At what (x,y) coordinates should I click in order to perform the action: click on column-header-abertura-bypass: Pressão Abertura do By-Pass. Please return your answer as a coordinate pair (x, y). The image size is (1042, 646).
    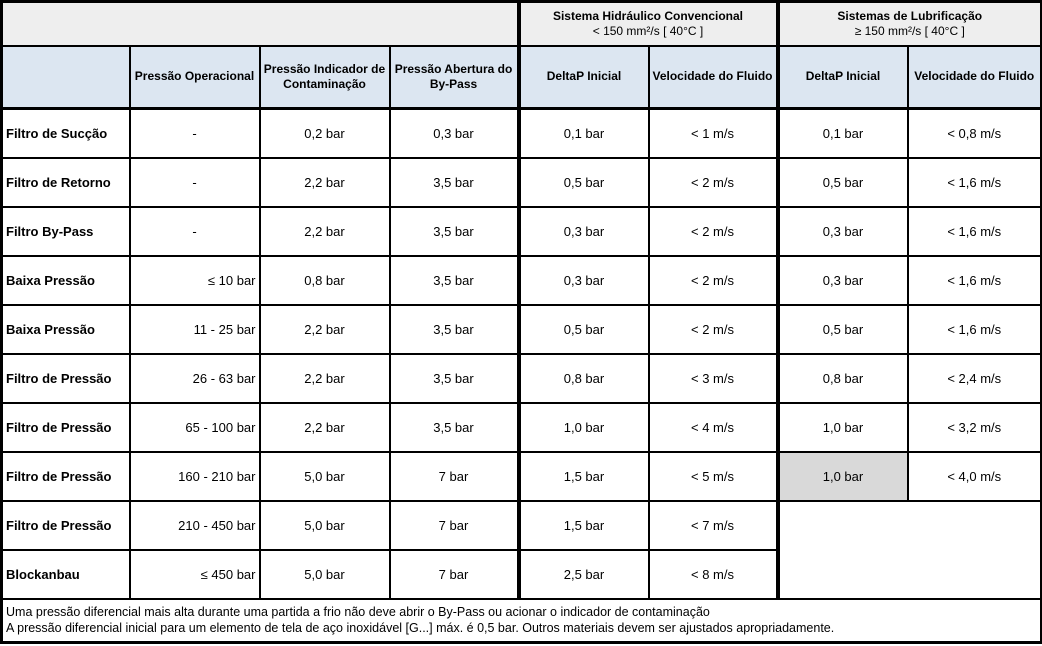
    Looking at the image, I should click on (454, 77).